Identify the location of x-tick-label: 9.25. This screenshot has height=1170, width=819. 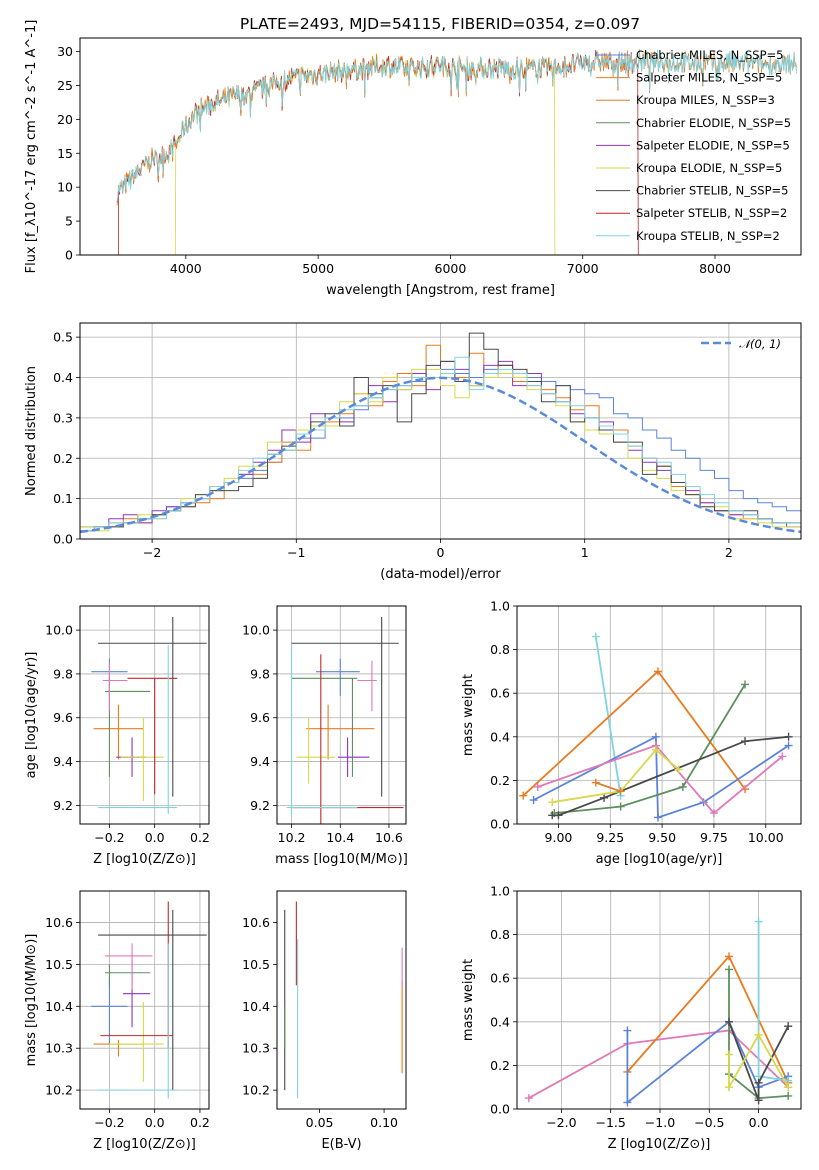
(610, 837).